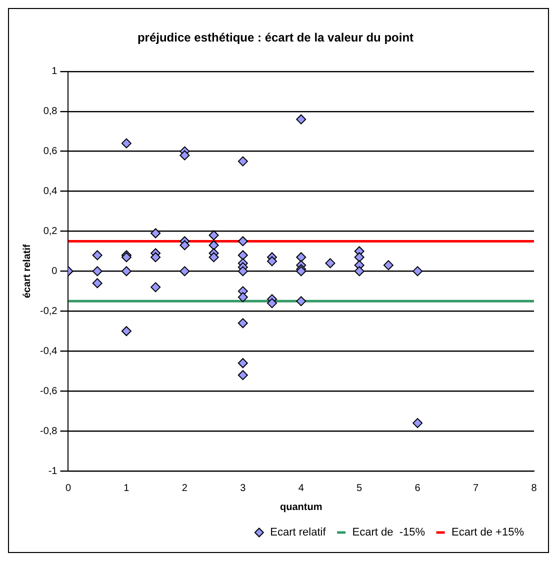 This screenshot has width=557, height=561. I want to click on x-tick-label: 0, so click(68, 488).